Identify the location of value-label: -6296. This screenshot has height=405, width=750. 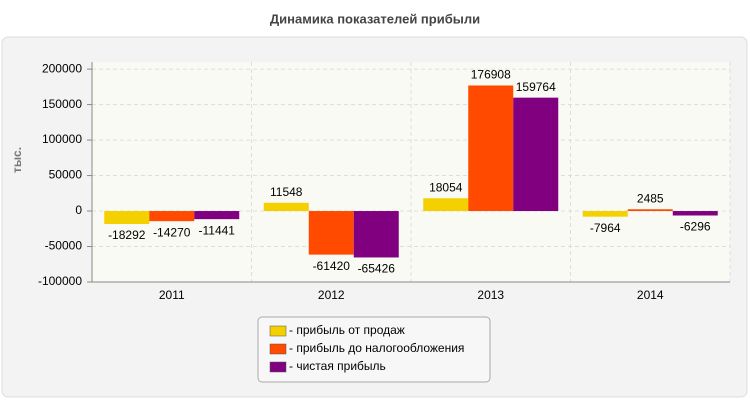
(695, 227).